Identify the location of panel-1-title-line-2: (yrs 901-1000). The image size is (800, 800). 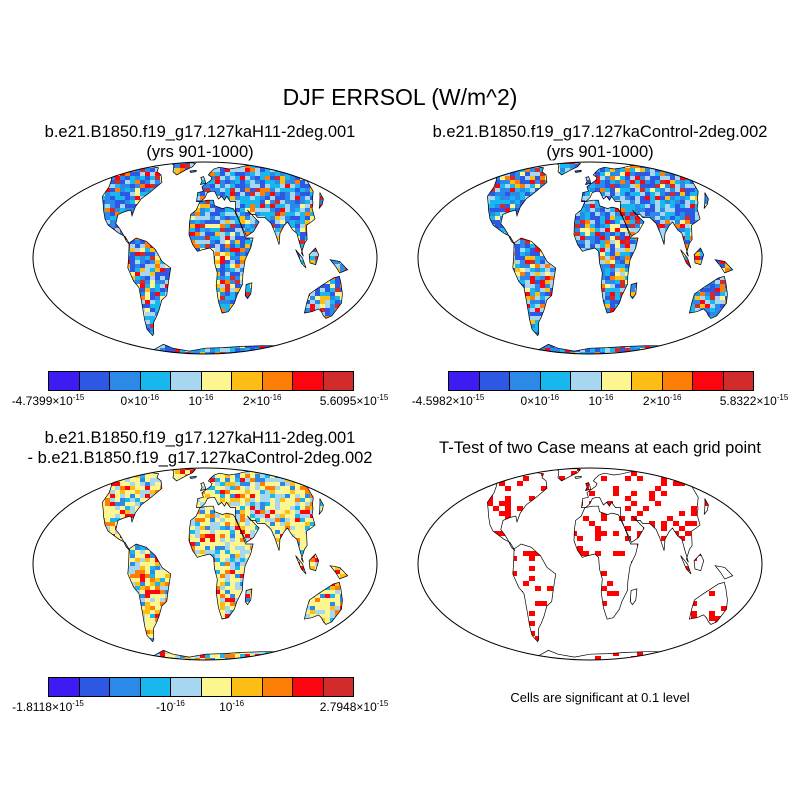
(200, 152).